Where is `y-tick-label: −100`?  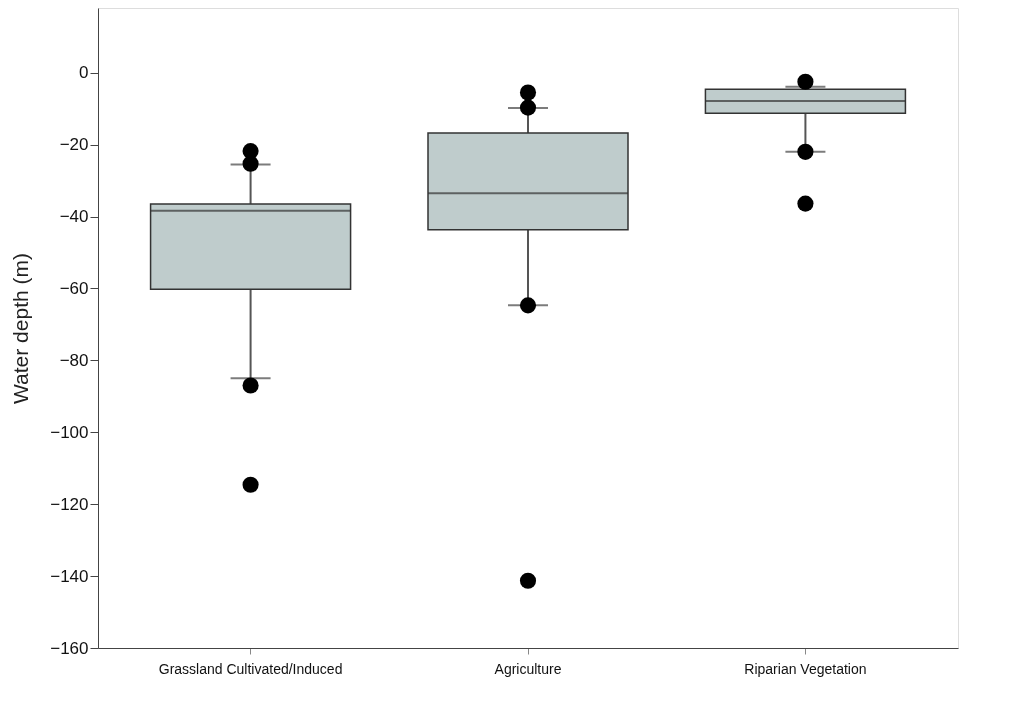 y-tick-label: −100 is located at coordinates (69, 432).